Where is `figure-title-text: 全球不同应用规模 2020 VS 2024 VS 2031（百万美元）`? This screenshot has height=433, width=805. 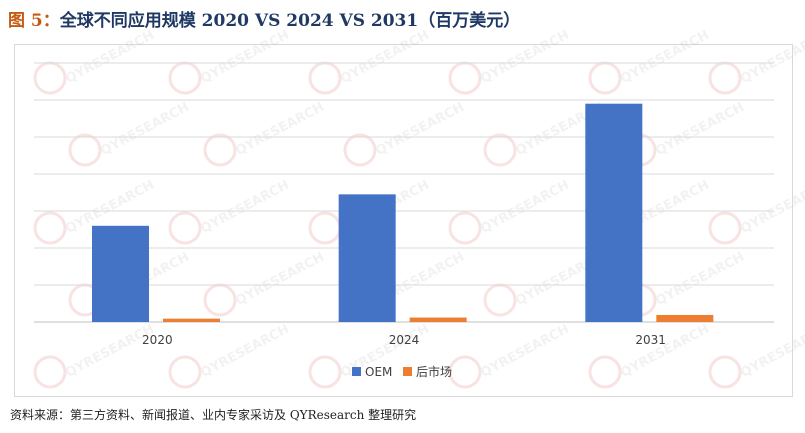
figure-title-text: 全球不同应用规模 2020 VS 2024 VS 2031（百万美元） is located at coordinates (290, 21).